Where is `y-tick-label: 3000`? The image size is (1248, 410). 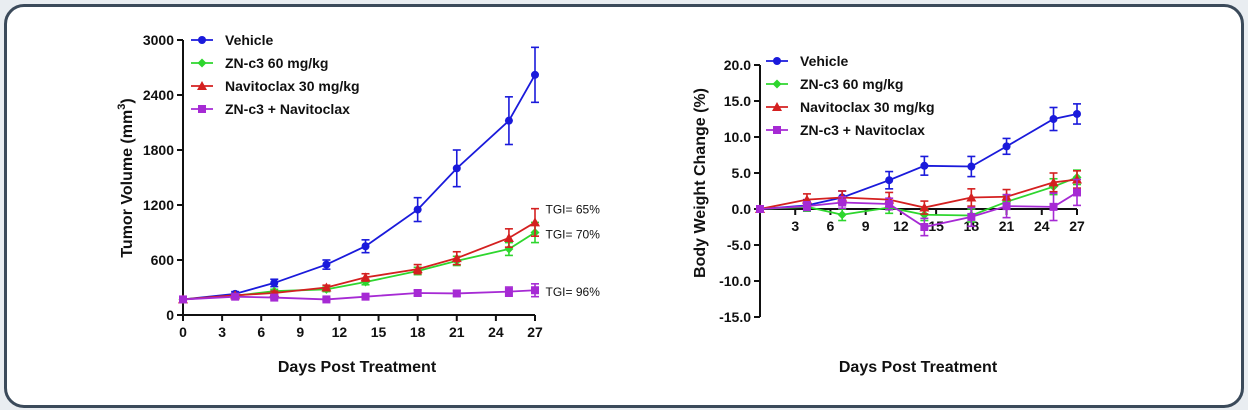 y-tick-label: 3000 is located at coordinates (158, 40).